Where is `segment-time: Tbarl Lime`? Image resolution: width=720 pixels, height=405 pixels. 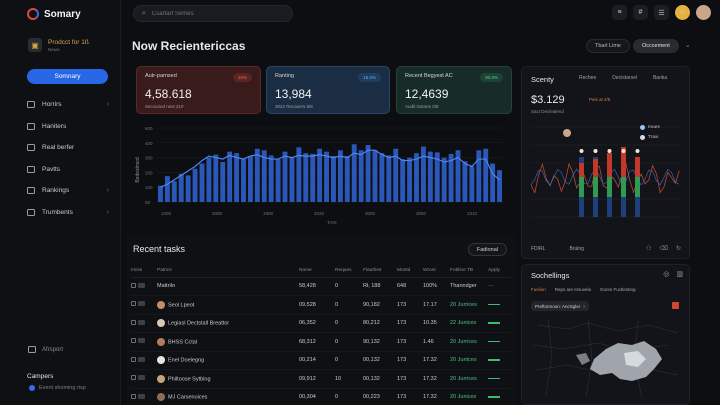
segment-time: Tbarl Lime is located at coordinates (608, 46).